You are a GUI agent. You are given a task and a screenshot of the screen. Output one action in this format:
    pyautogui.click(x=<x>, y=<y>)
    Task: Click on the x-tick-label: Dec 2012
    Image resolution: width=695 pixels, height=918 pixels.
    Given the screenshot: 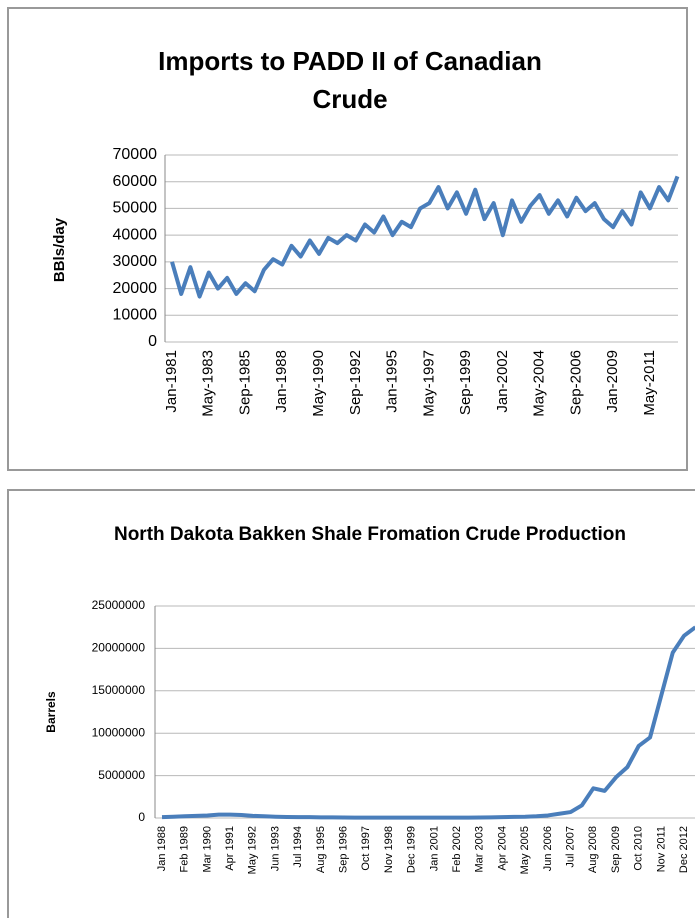 What is the action you would take?
    pyautogui.click(x=684, y=849)
    